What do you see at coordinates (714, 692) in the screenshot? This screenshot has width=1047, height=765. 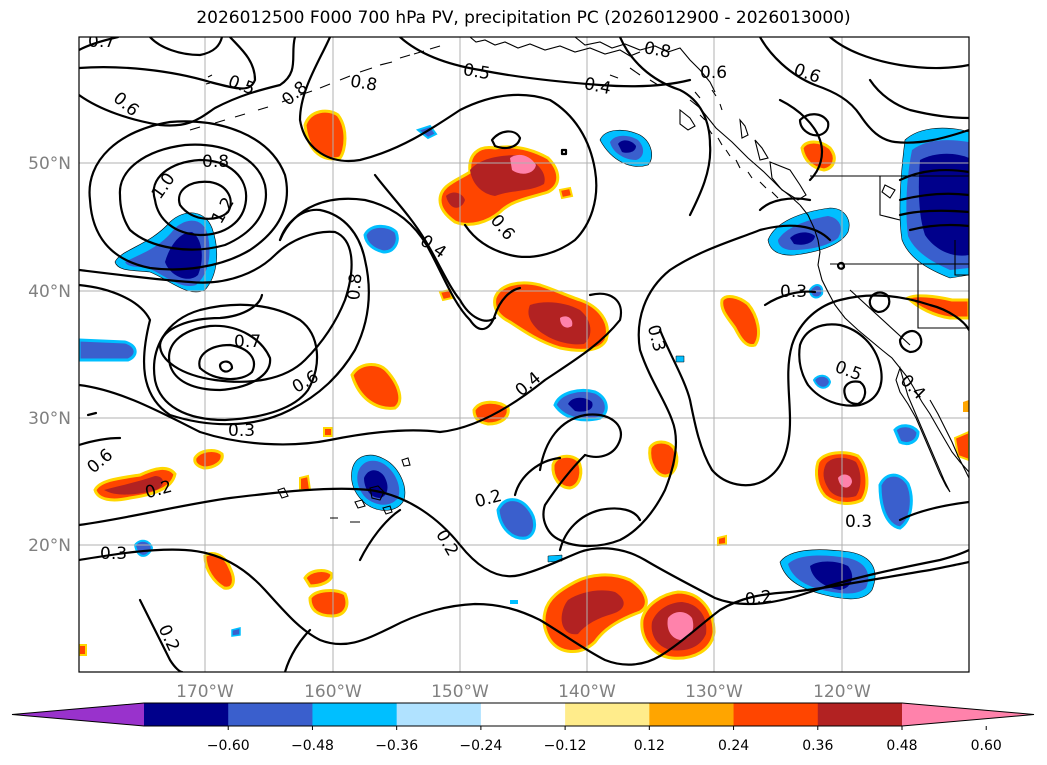 I see `lon-tick-label: 130°W` at bounding box center [714, 692].